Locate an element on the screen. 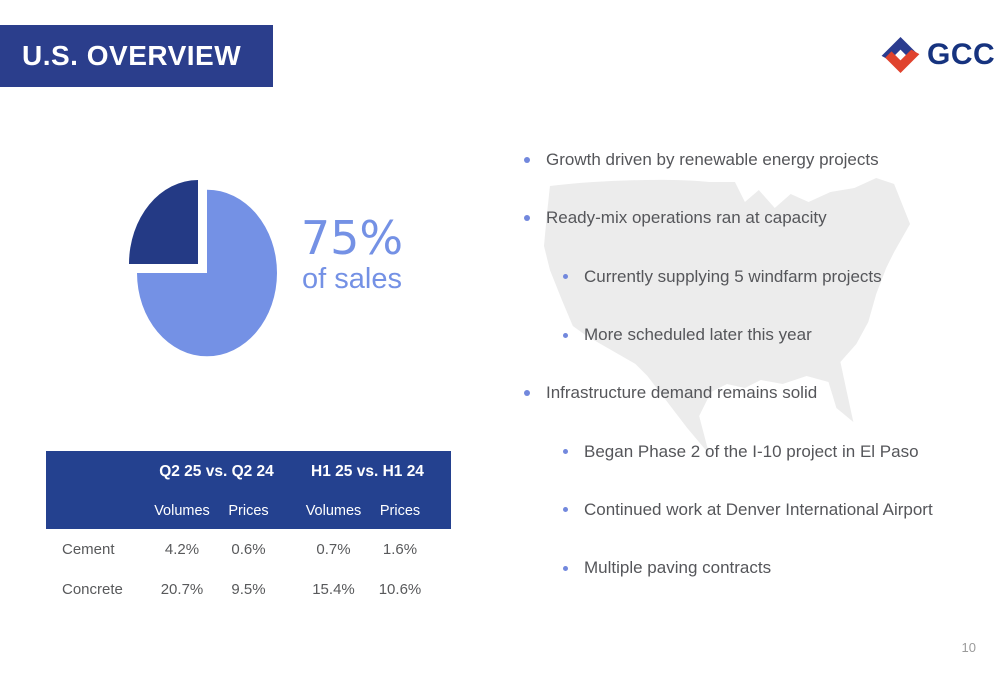 The height and width of the screenshot is (685, 1000). bullet-item: Multiple paving contracts is located at coordinates (749, 568).